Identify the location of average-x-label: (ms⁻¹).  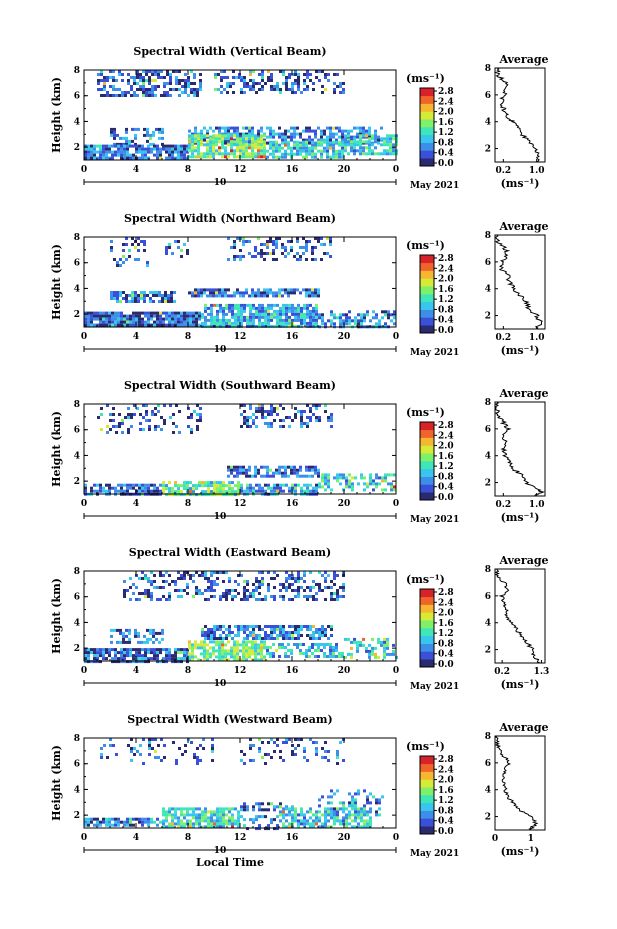
(520, 183).